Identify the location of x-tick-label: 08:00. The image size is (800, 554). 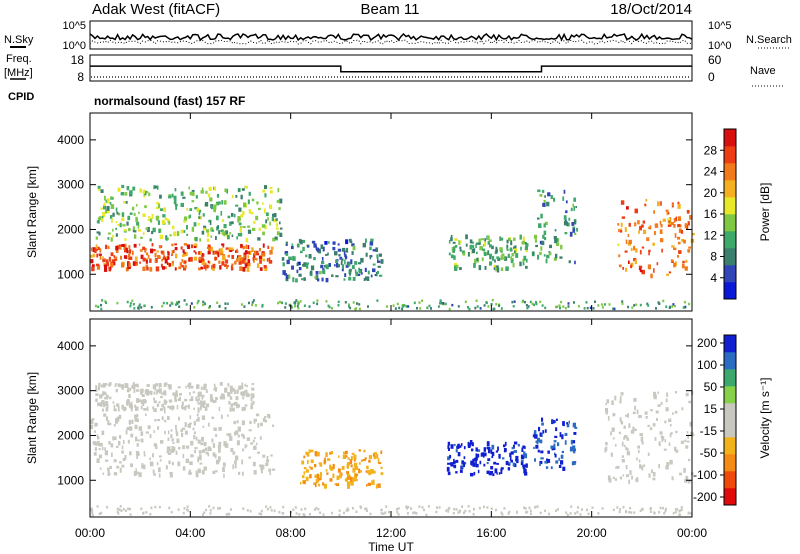
(291, 533).